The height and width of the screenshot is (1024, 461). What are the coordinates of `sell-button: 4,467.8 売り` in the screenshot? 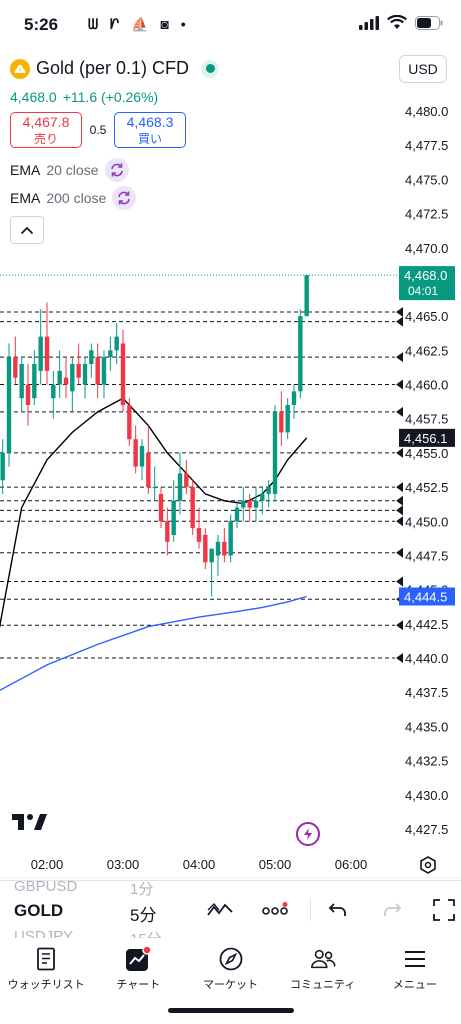 It's located at (46, 130).